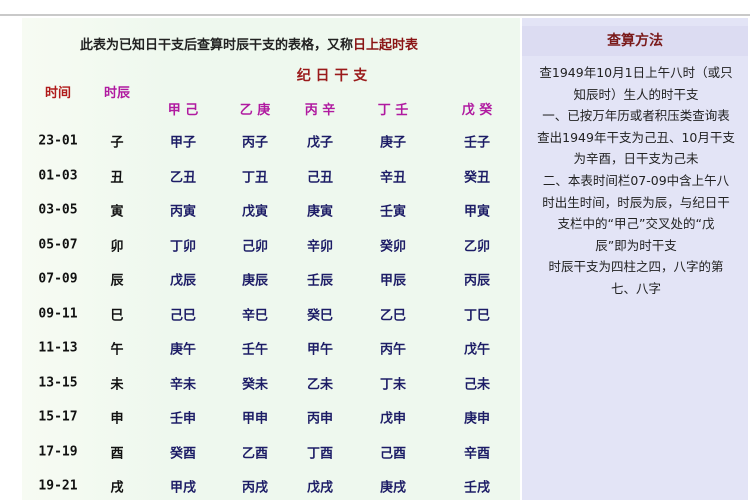  Describe the element at coordinates (255, 350) in the screenshot. I see `ganzhi-cell: 壬午` at that location.